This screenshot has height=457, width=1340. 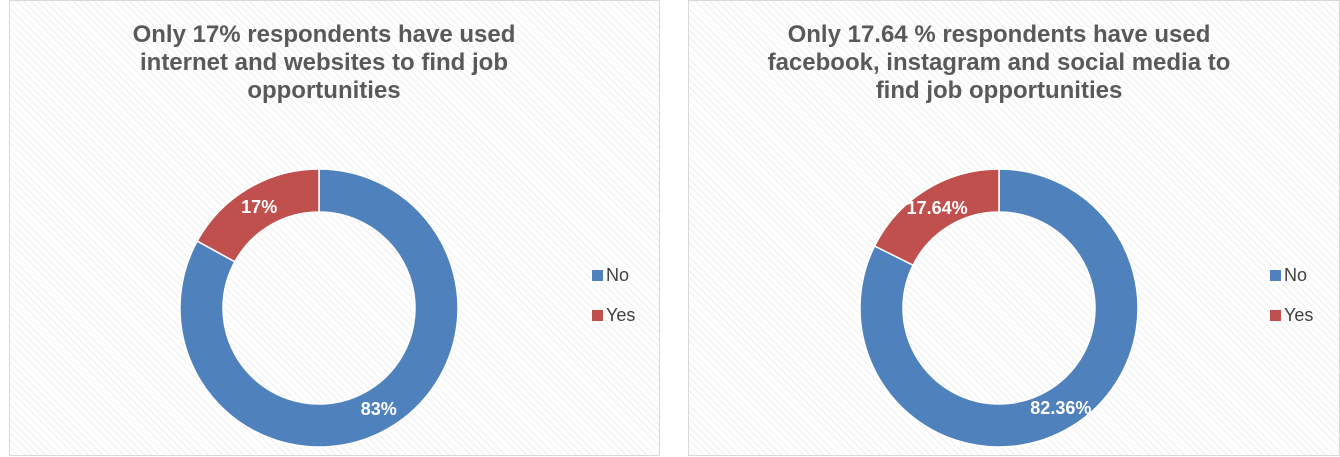 I want to click on data-label-yes: 17.64%, so click(x=937, y=208).